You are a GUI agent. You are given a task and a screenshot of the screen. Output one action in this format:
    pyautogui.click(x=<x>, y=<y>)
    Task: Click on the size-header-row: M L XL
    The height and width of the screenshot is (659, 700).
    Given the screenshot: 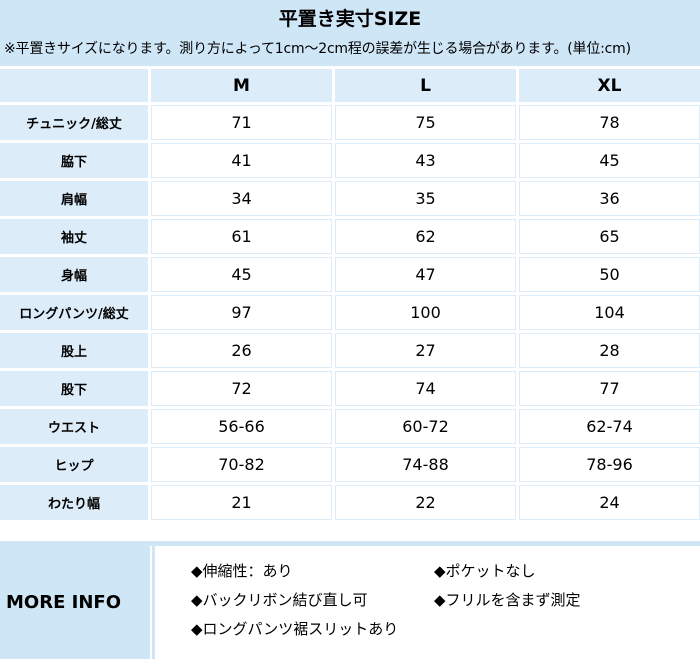 What is the action you would take?
    pyautogui.click(x=350, y=85)
    